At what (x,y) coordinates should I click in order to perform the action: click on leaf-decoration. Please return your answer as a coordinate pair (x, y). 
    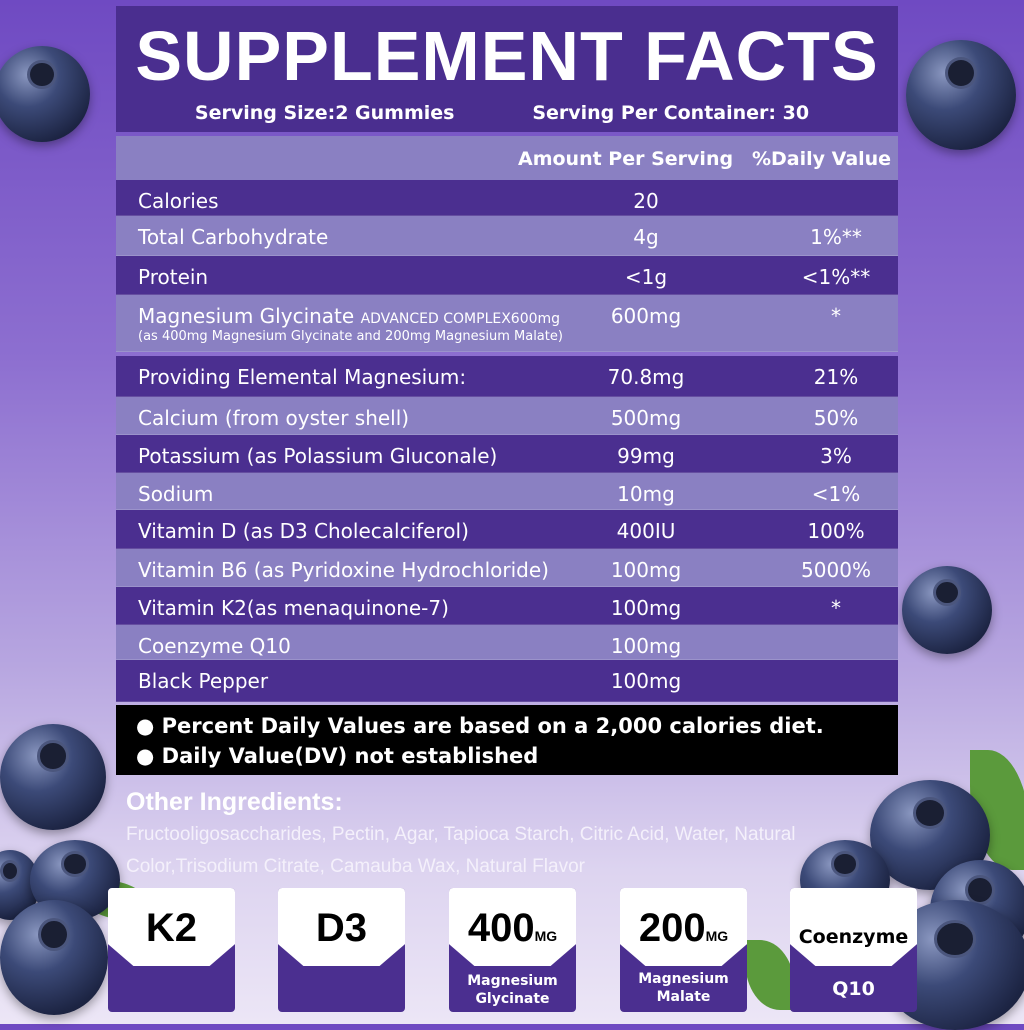
    Looking at the image, I should click on (770, 975).